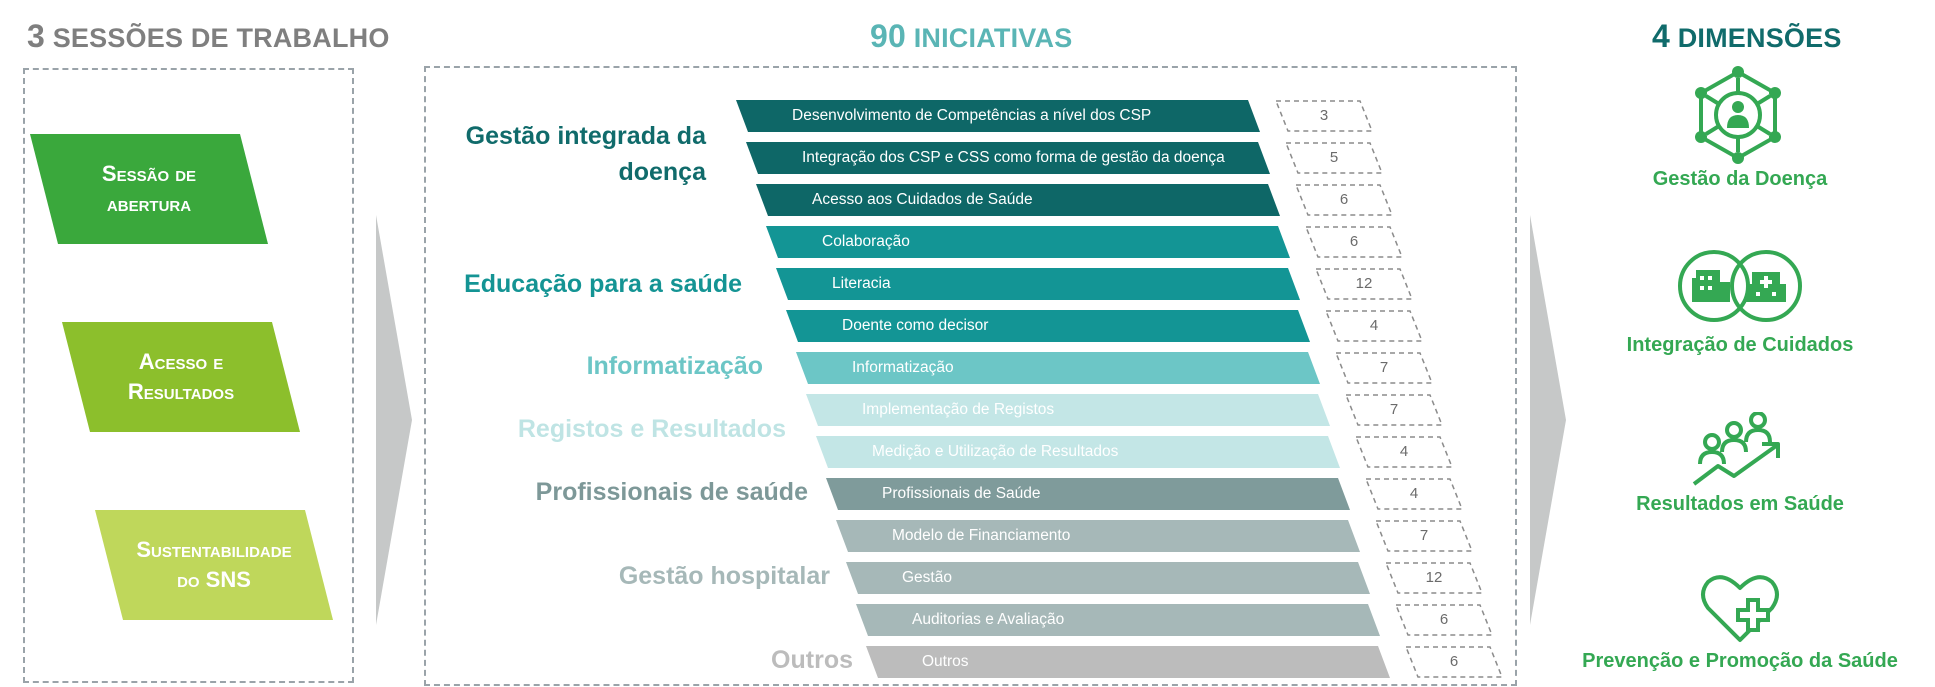 This screenshot has width=1935, height=687. What do you see at coordinates (626, 660) in the screenshot?
I see `category-others: Outros` at bounding box center [626, 660].